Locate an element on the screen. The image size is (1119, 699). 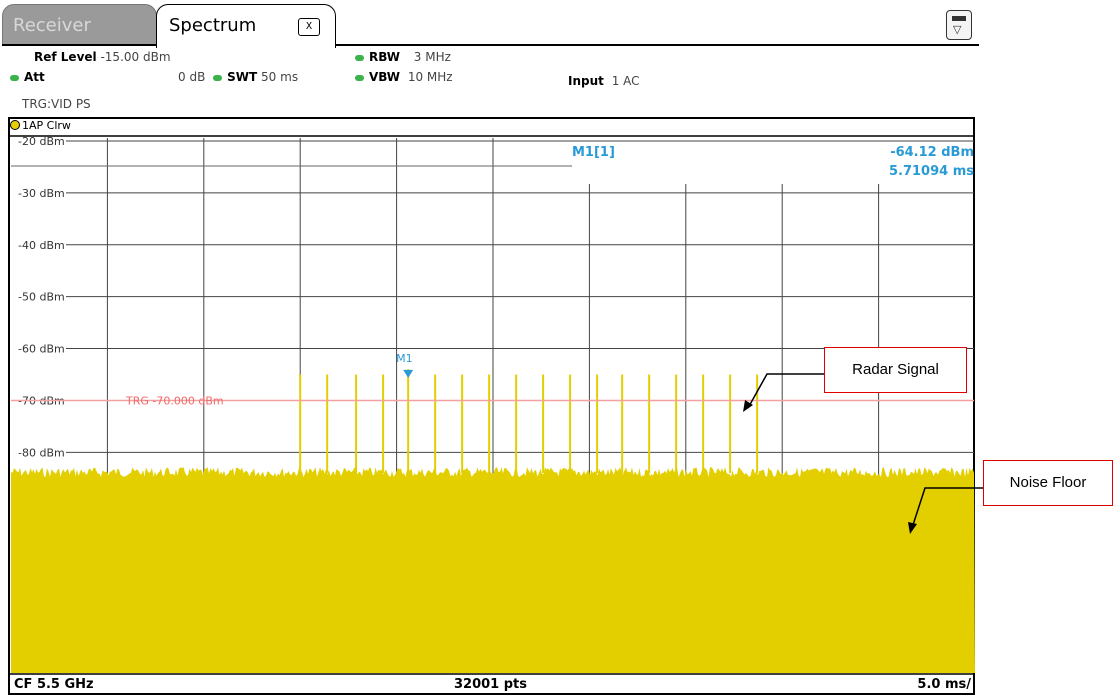
att-value: 0 dB is located at coordinates (192, 77).